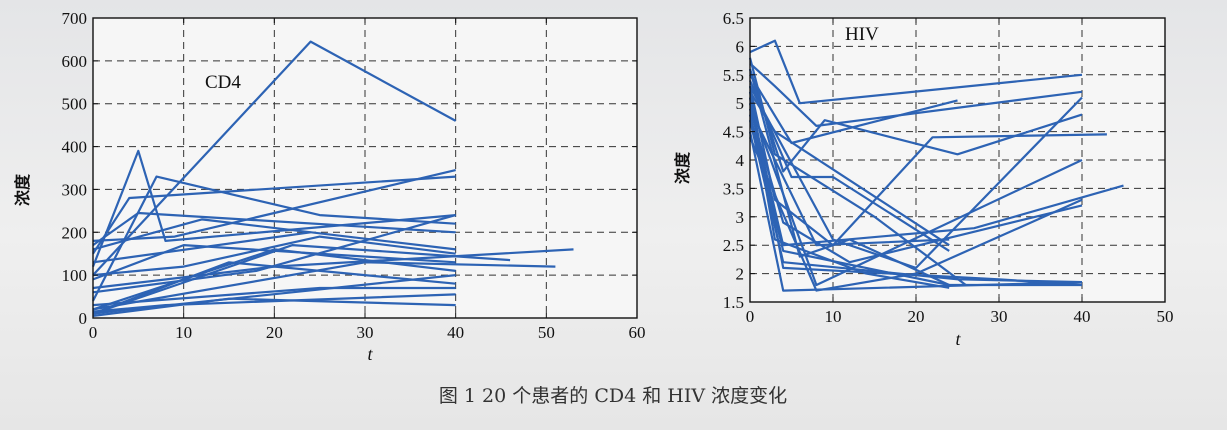  Describe the element at coordinates (733, 302) in the screenshot. I see `y-tick-label: 1.5` at that location.